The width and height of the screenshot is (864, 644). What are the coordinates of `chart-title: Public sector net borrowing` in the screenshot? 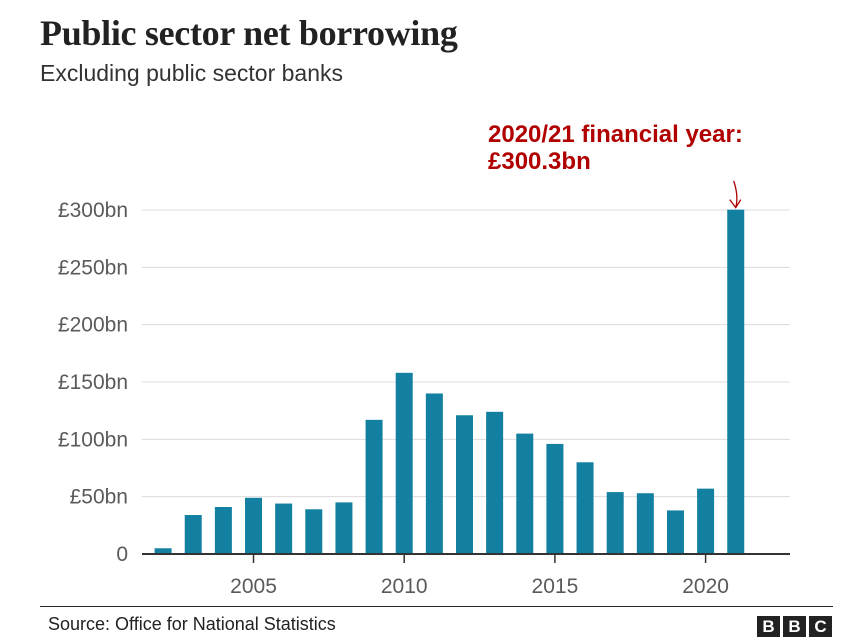 It's located at (249, 33).